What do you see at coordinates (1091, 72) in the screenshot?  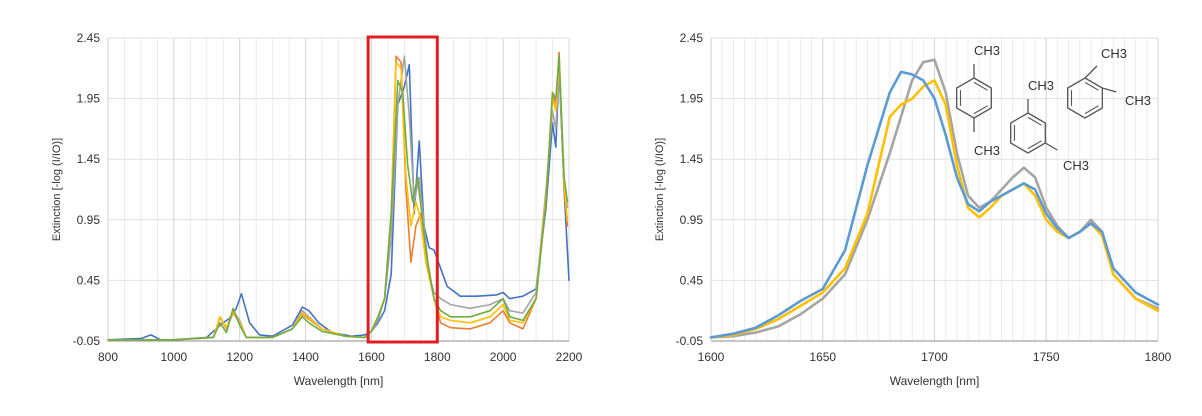 I see `ortho-xylene-top-methyl-bond` at bounding box center [1091, 72].